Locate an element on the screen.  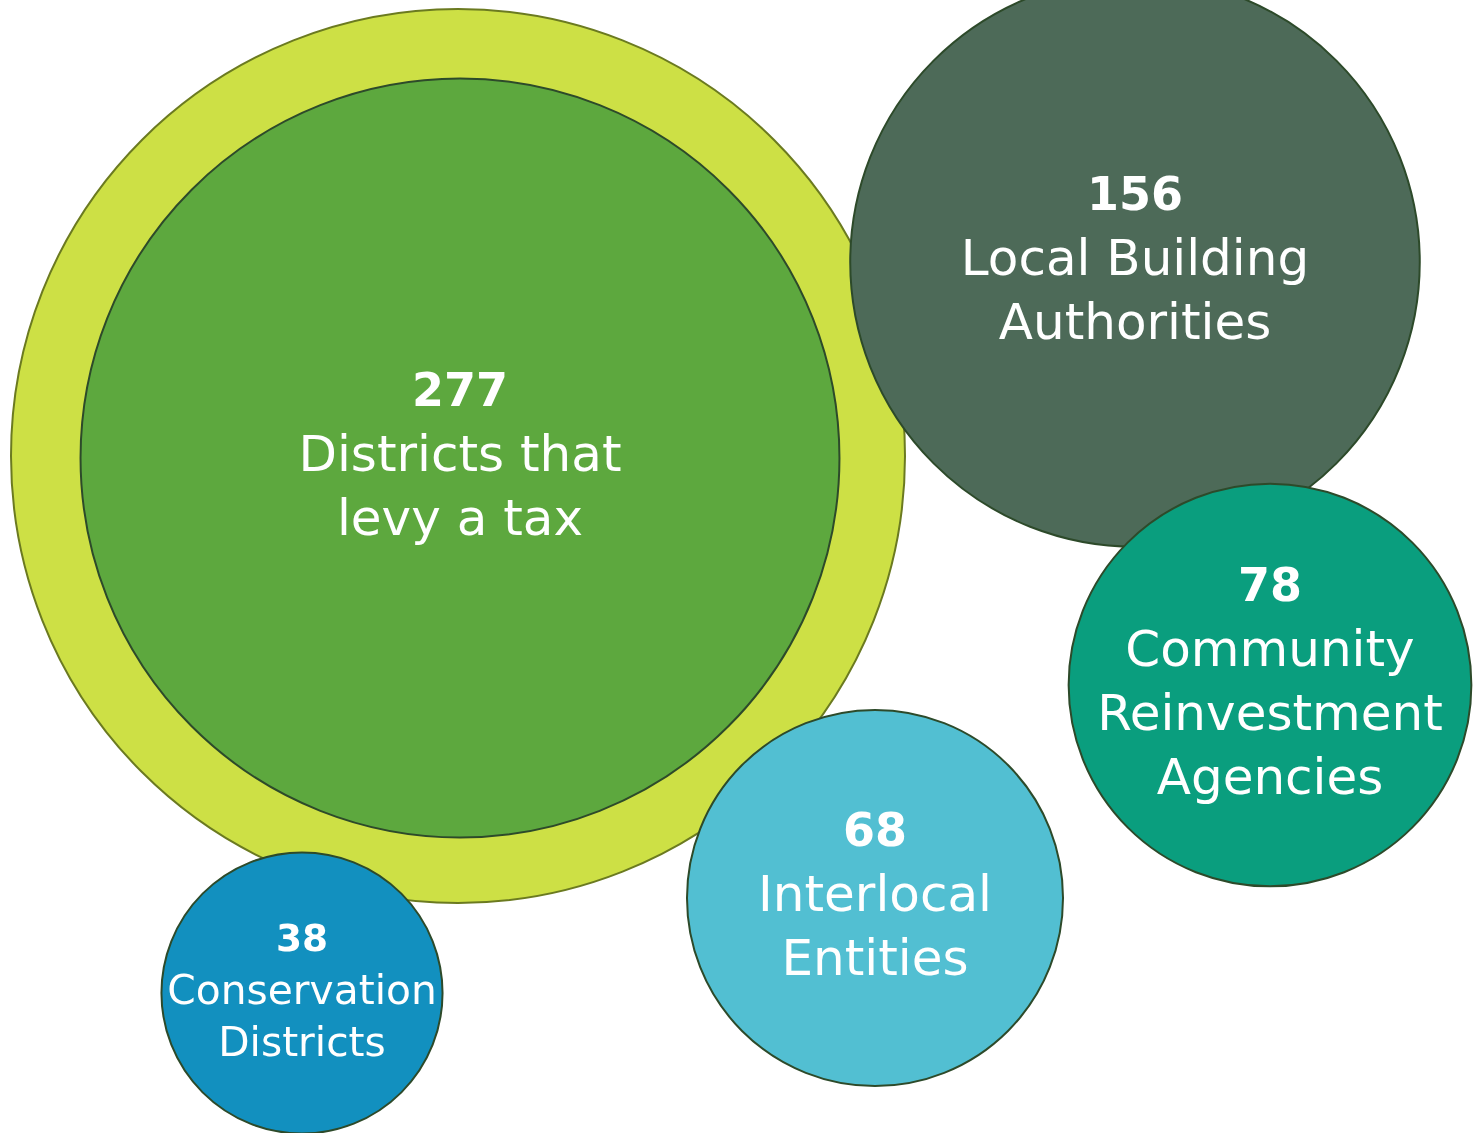
category-label: Districts that levy a tax is located at coordinates (460, 485).